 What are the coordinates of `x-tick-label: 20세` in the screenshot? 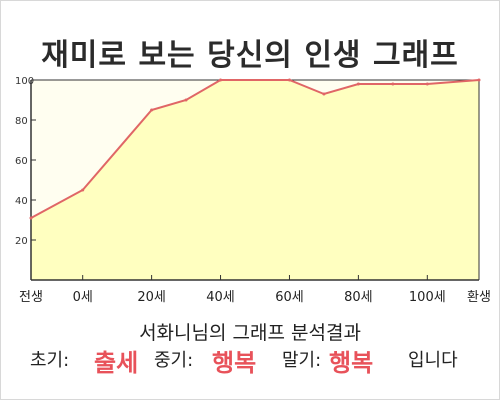 It's located at (151, 297).